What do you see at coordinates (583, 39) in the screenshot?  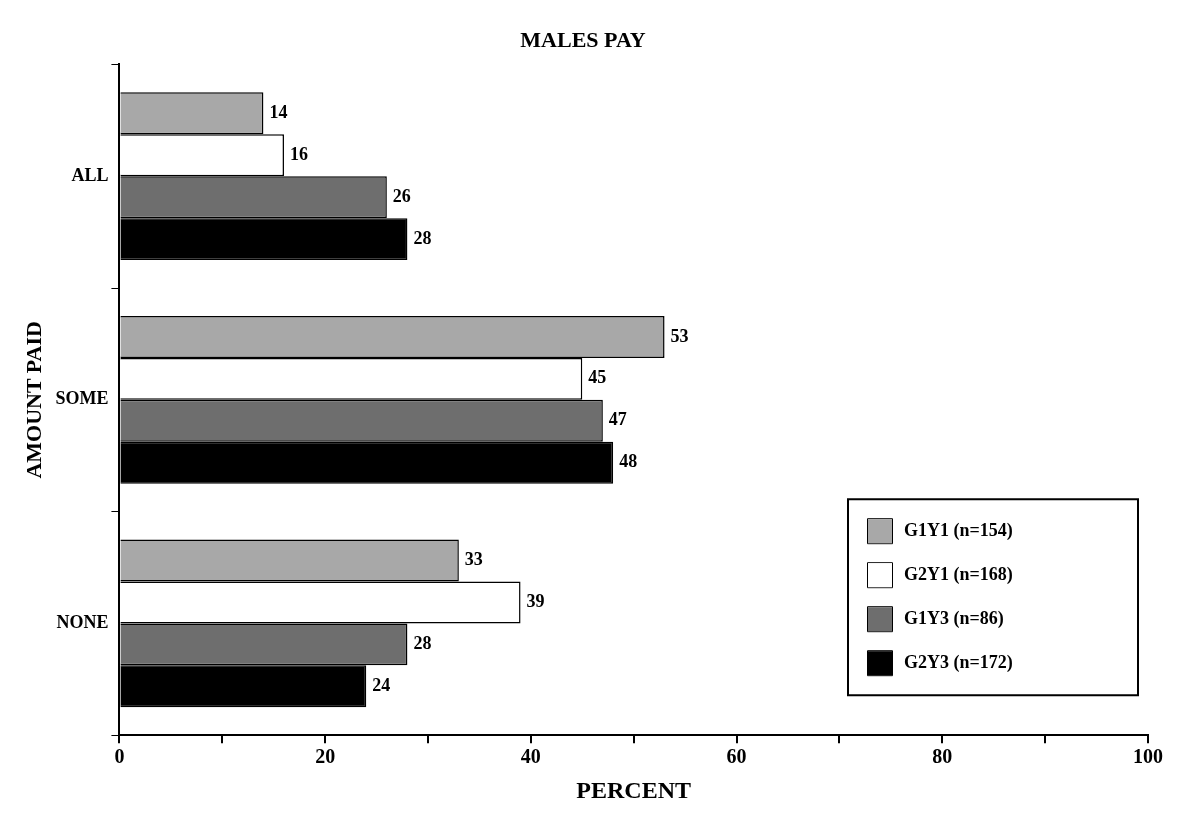 I see `chart-title: MALES PAY` at bounding box center [583, 39].